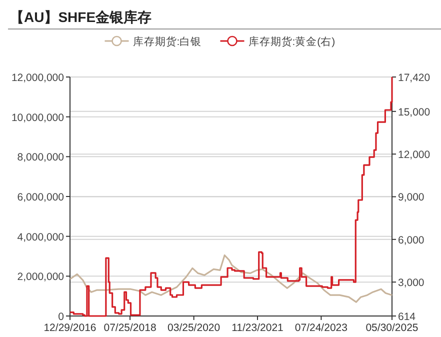 The height and width of the screenshot is (337, 441). What do you see at coordinates (37, 118) in the screenshot?
I see `y-tick-label: 10,000,000` at bounding box center [37, 118].